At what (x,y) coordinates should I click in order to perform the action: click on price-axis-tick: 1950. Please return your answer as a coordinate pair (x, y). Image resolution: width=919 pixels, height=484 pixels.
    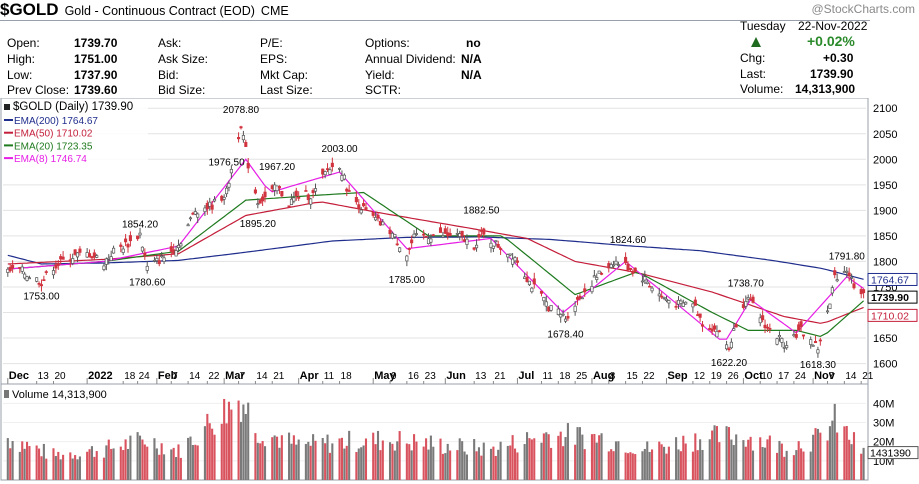
    Looking at the image, I should click on (885, 186).